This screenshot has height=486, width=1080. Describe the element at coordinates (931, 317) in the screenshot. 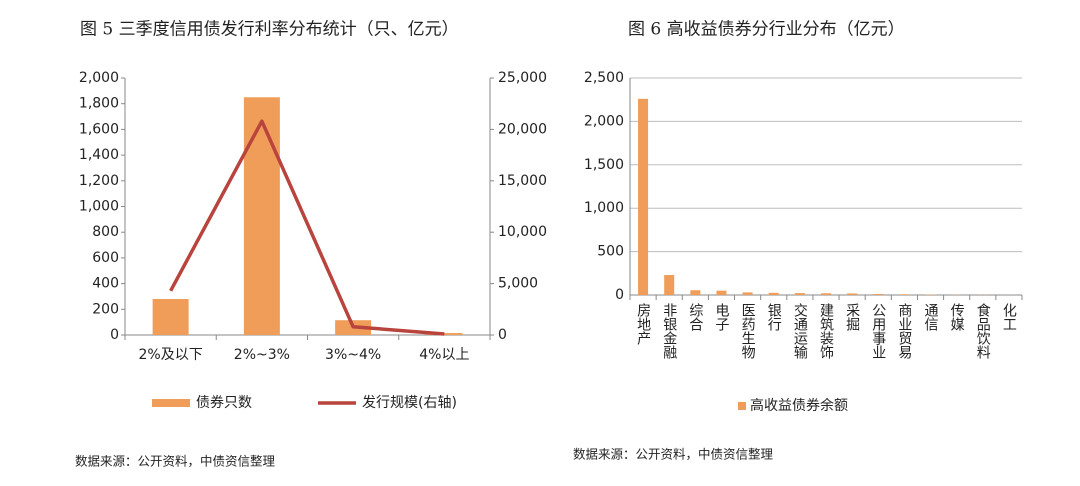

I see `x-tick-label: 通信` at that location.